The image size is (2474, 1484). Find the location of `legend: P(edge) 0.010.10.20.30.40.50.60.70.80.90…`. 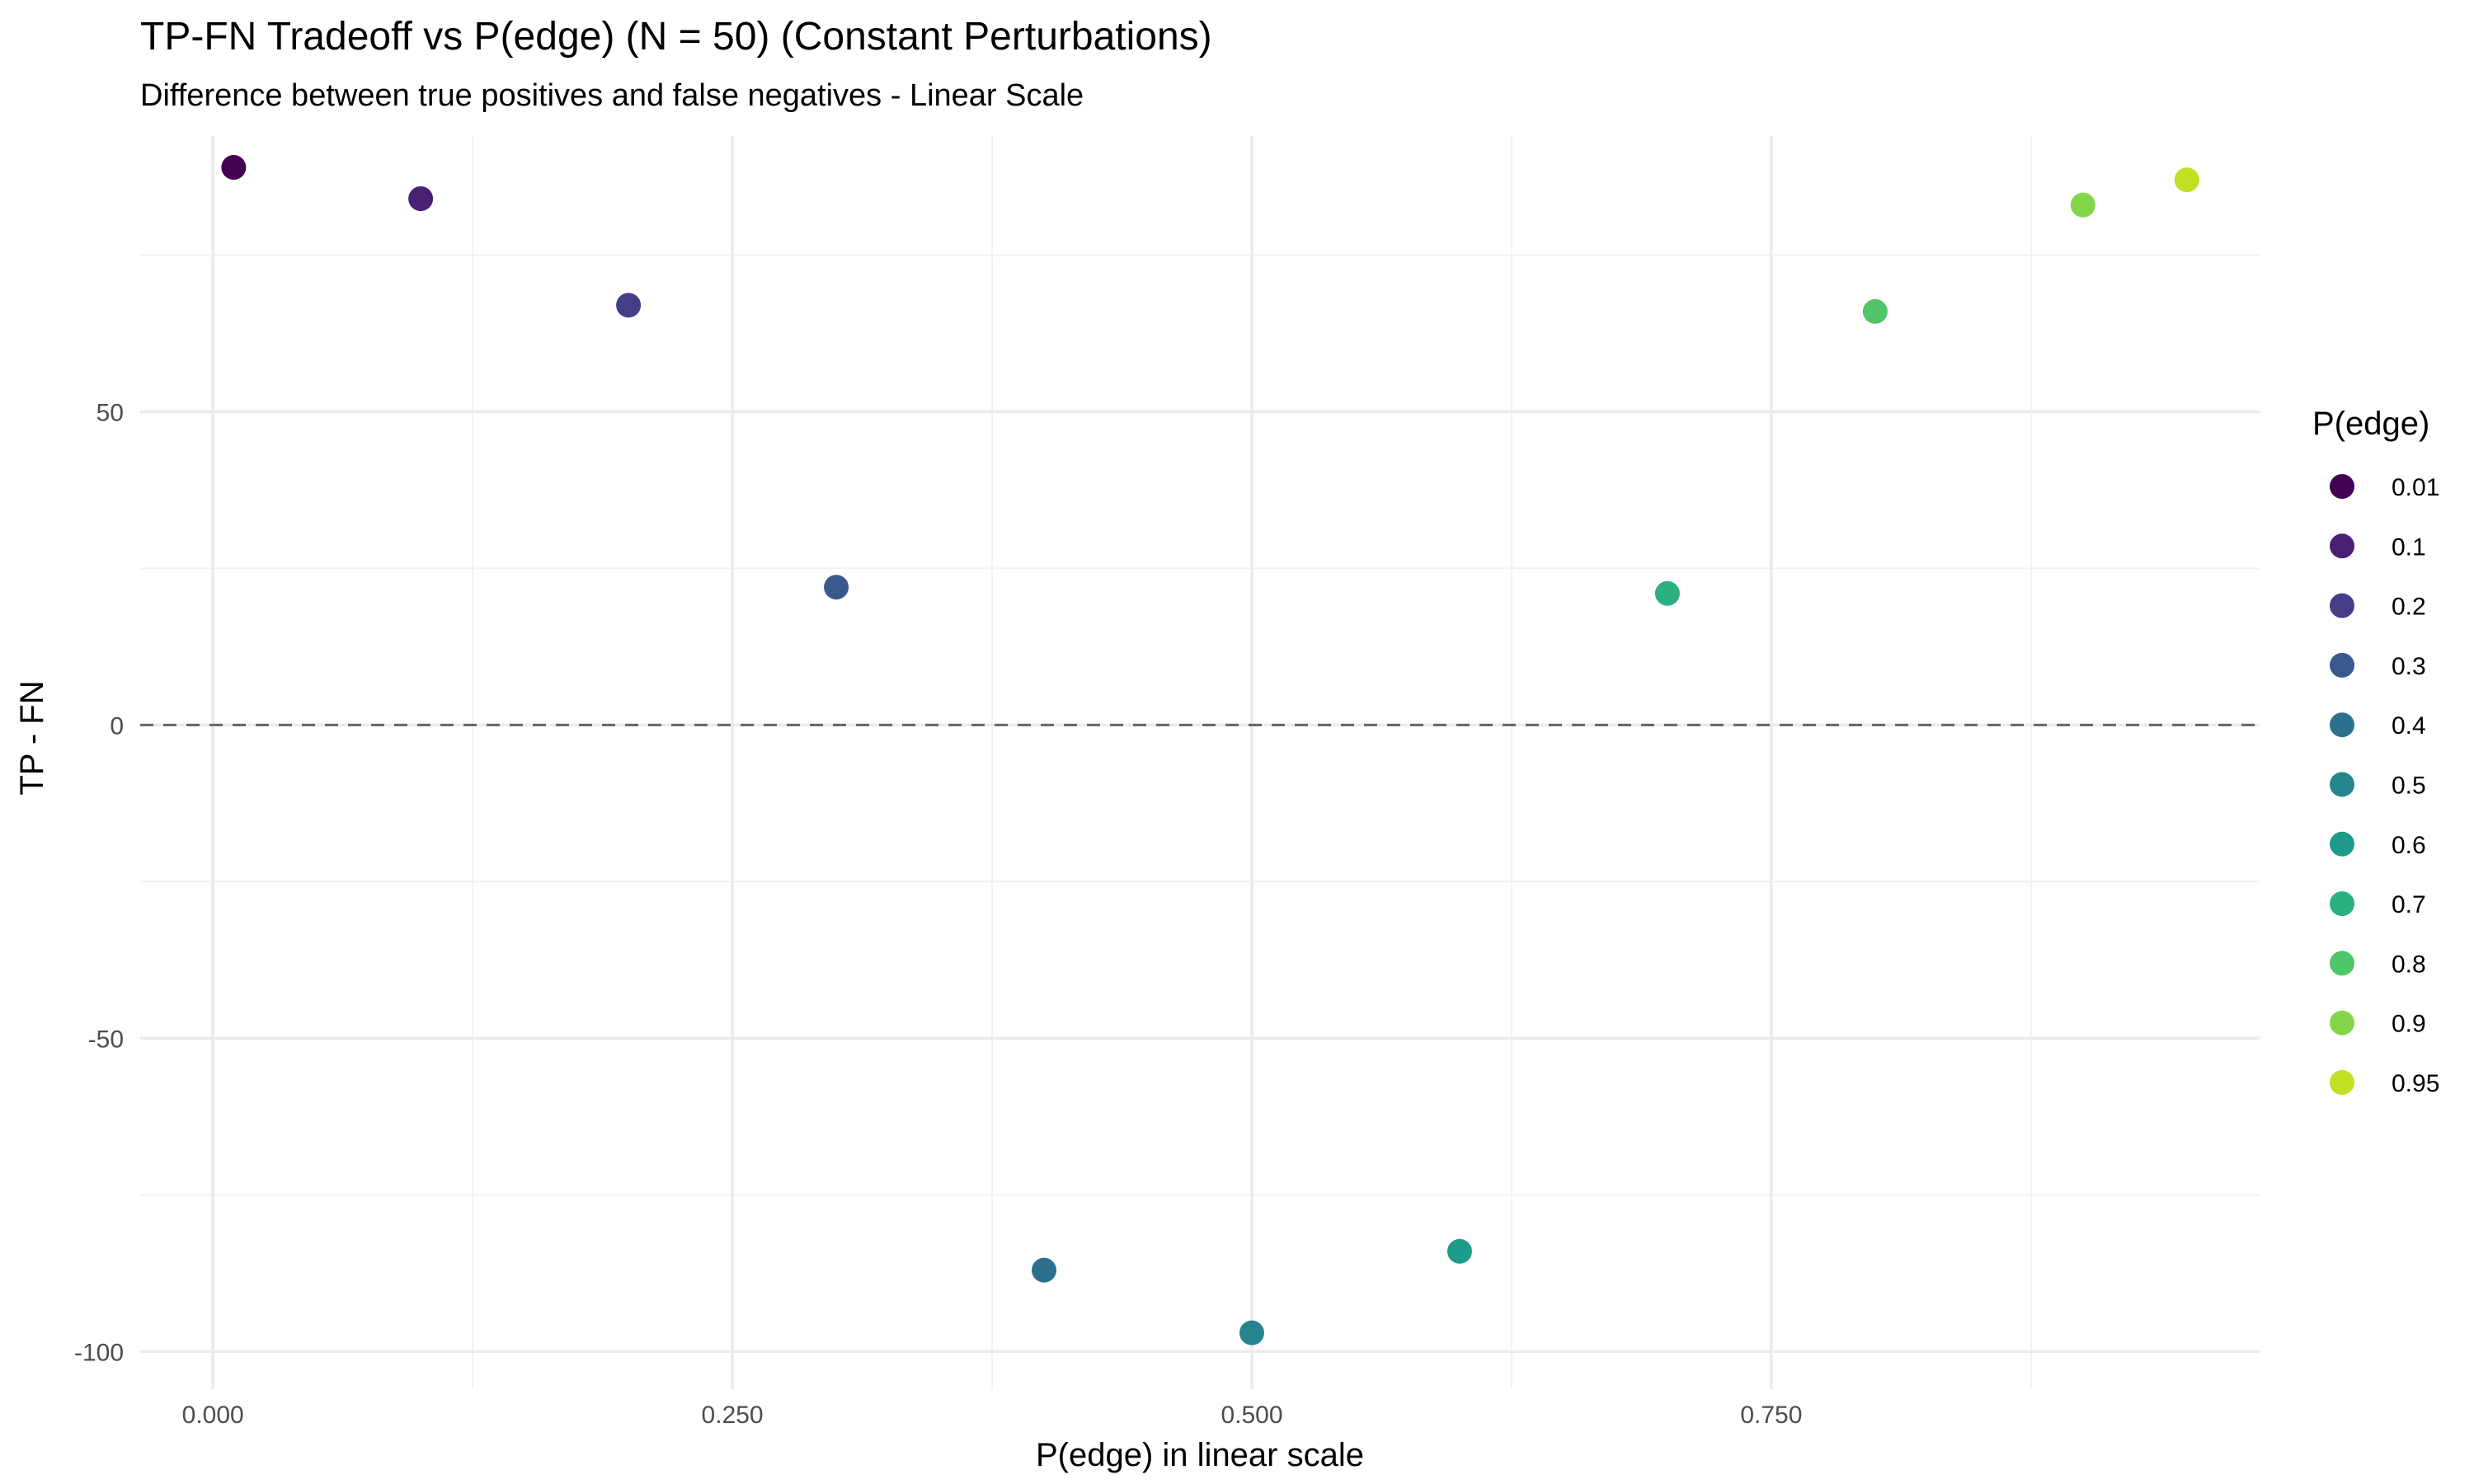

legend: P(edge) 0.010.10.20.30.40.50.60.70.80.90… is located at coordinates (2375, 751).